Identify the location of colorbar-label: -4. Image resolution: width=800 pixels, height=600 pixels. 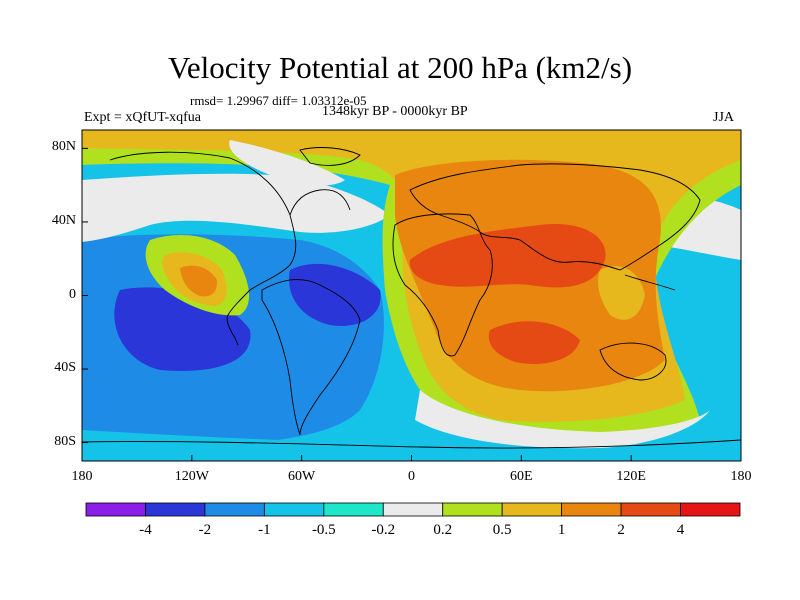
(145, 530).